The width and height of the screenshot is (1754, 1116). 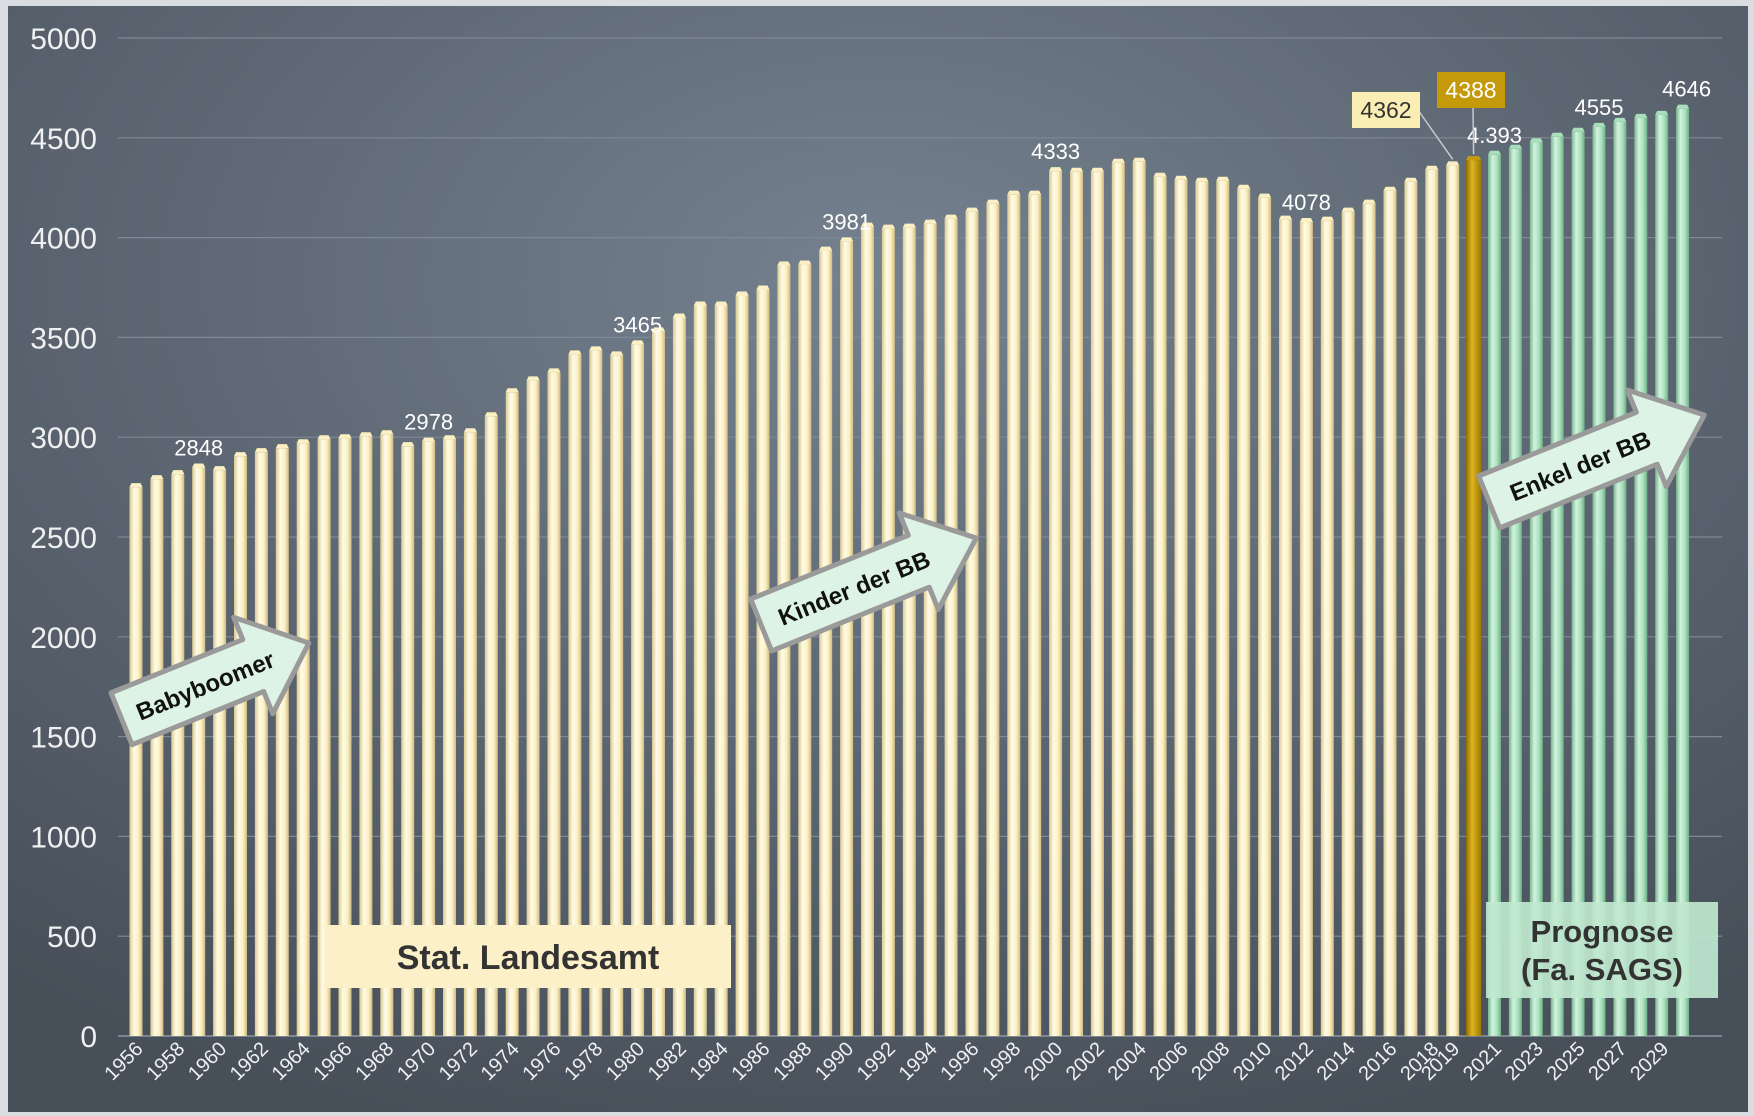 I want to click on bar-1967, so click(x=366, y=734).